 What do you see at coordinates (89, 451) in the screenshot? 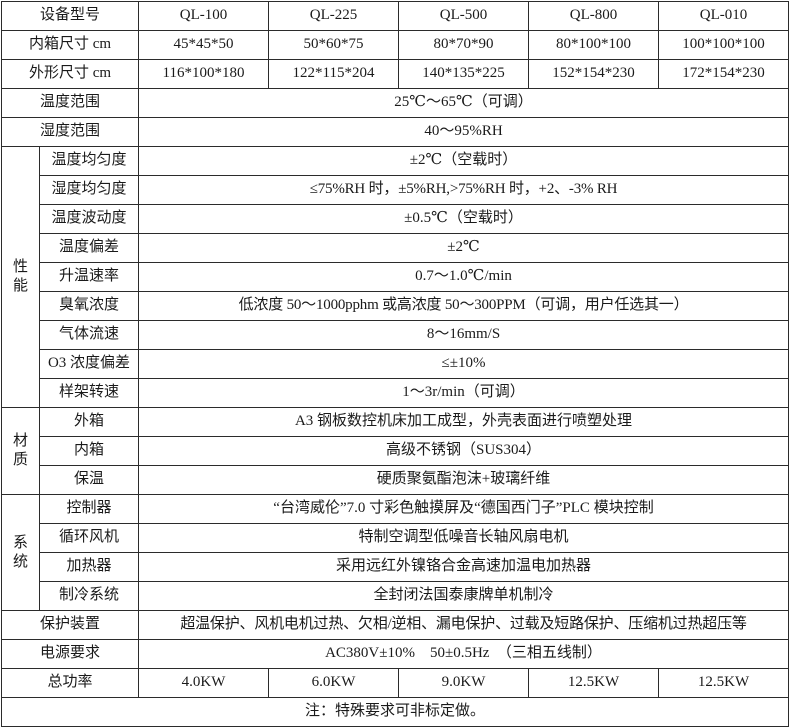
I see `row-label-inner-case-material: 内箱` at bounding box center [89, 451].